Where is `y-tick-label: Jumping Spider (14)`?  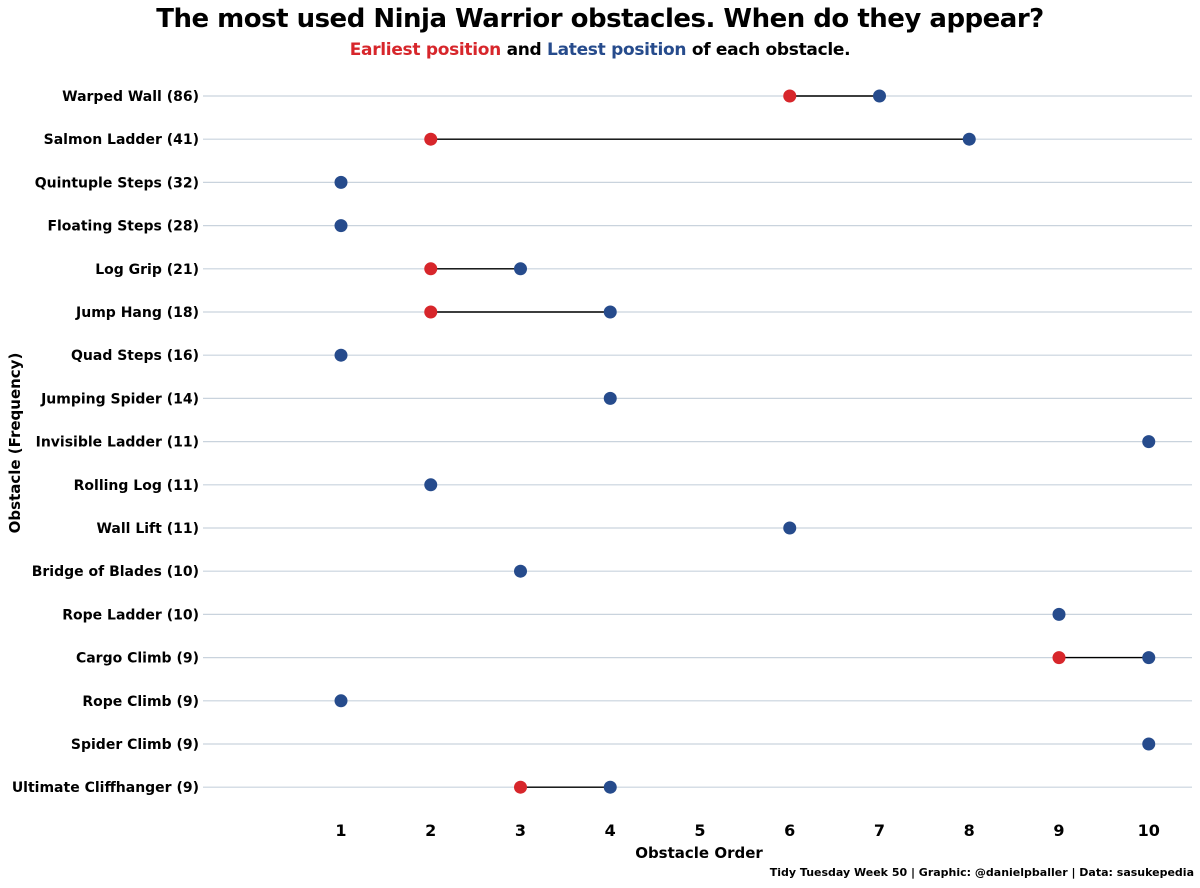 y-tick-label: Jumping Spider (14) is located at coordinates (119, 399).